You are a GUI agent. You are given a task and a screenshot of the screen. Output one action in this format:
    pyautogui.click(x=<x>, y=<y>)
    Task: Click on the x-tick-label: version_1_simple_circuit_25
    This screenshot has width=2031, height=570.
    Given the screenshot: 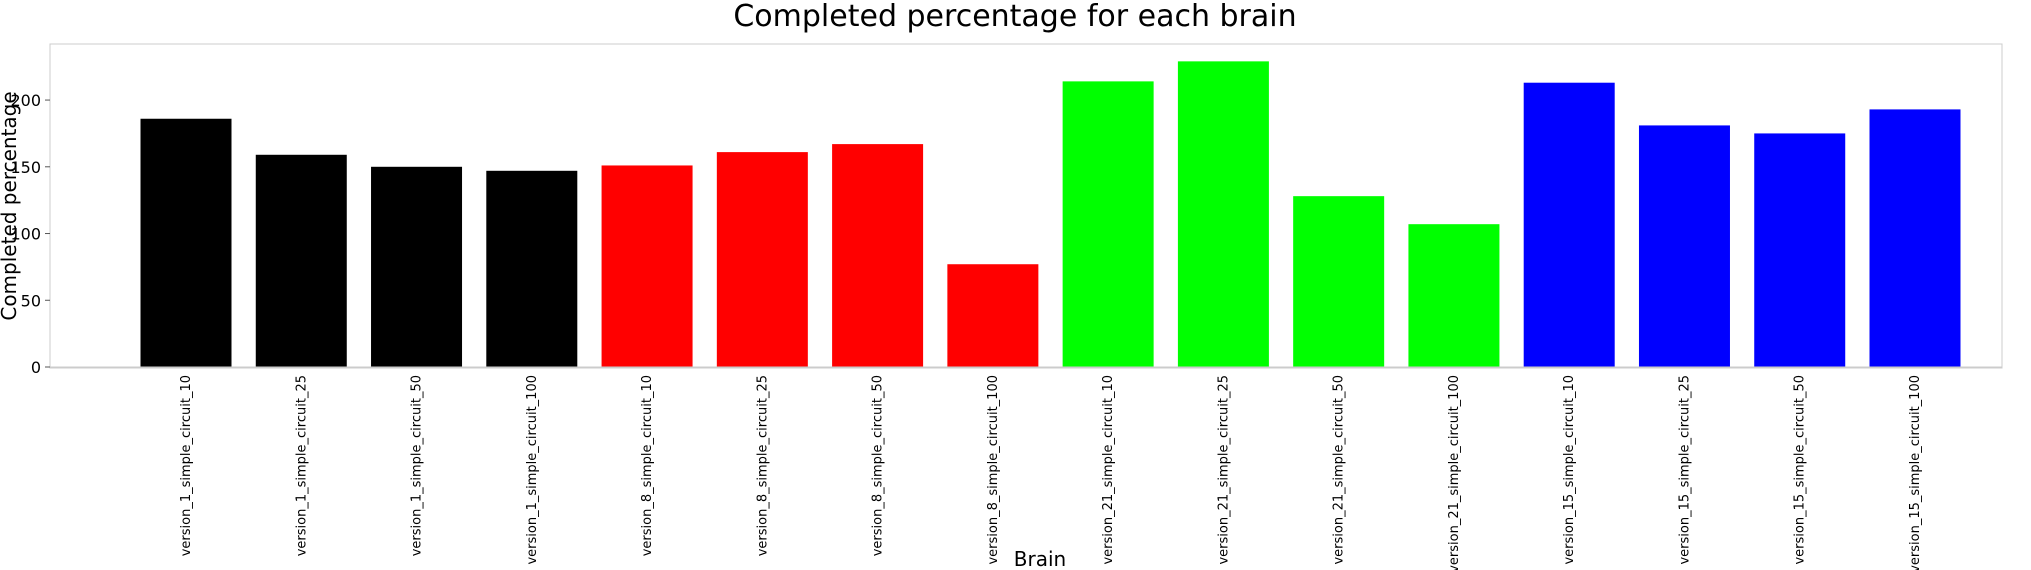 What is the action you would take?
    pyautogui.click(x=301, y=465)
    